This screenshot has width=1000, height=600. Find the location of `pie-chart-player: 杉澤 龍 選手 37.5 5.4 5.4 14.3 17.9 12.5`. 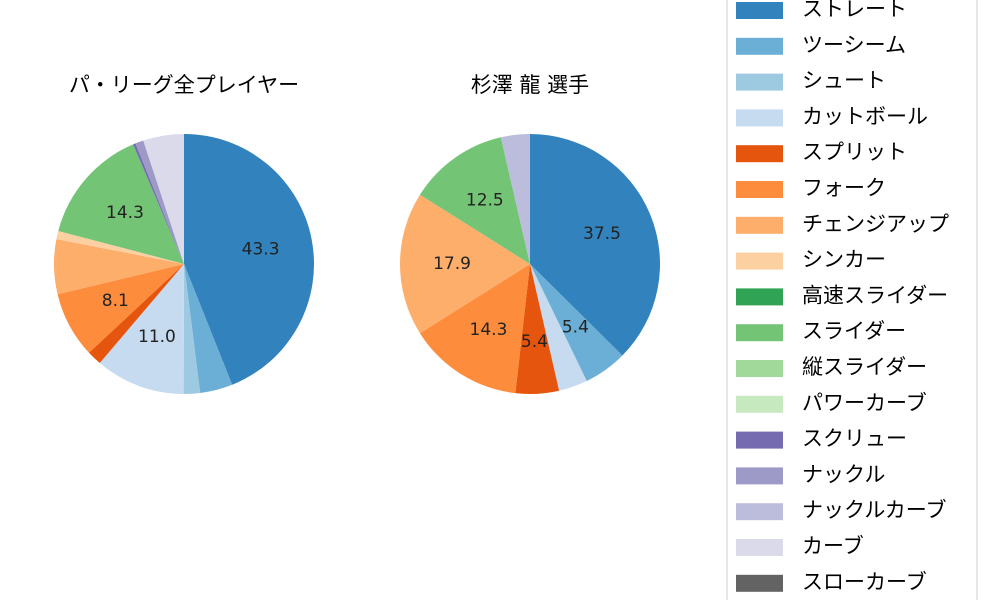

pie-chart-player: 杉澤 龍 選手 37.5 5.4 5.4 14.3 17.9 12.5 is located at coordinates (530, 233).